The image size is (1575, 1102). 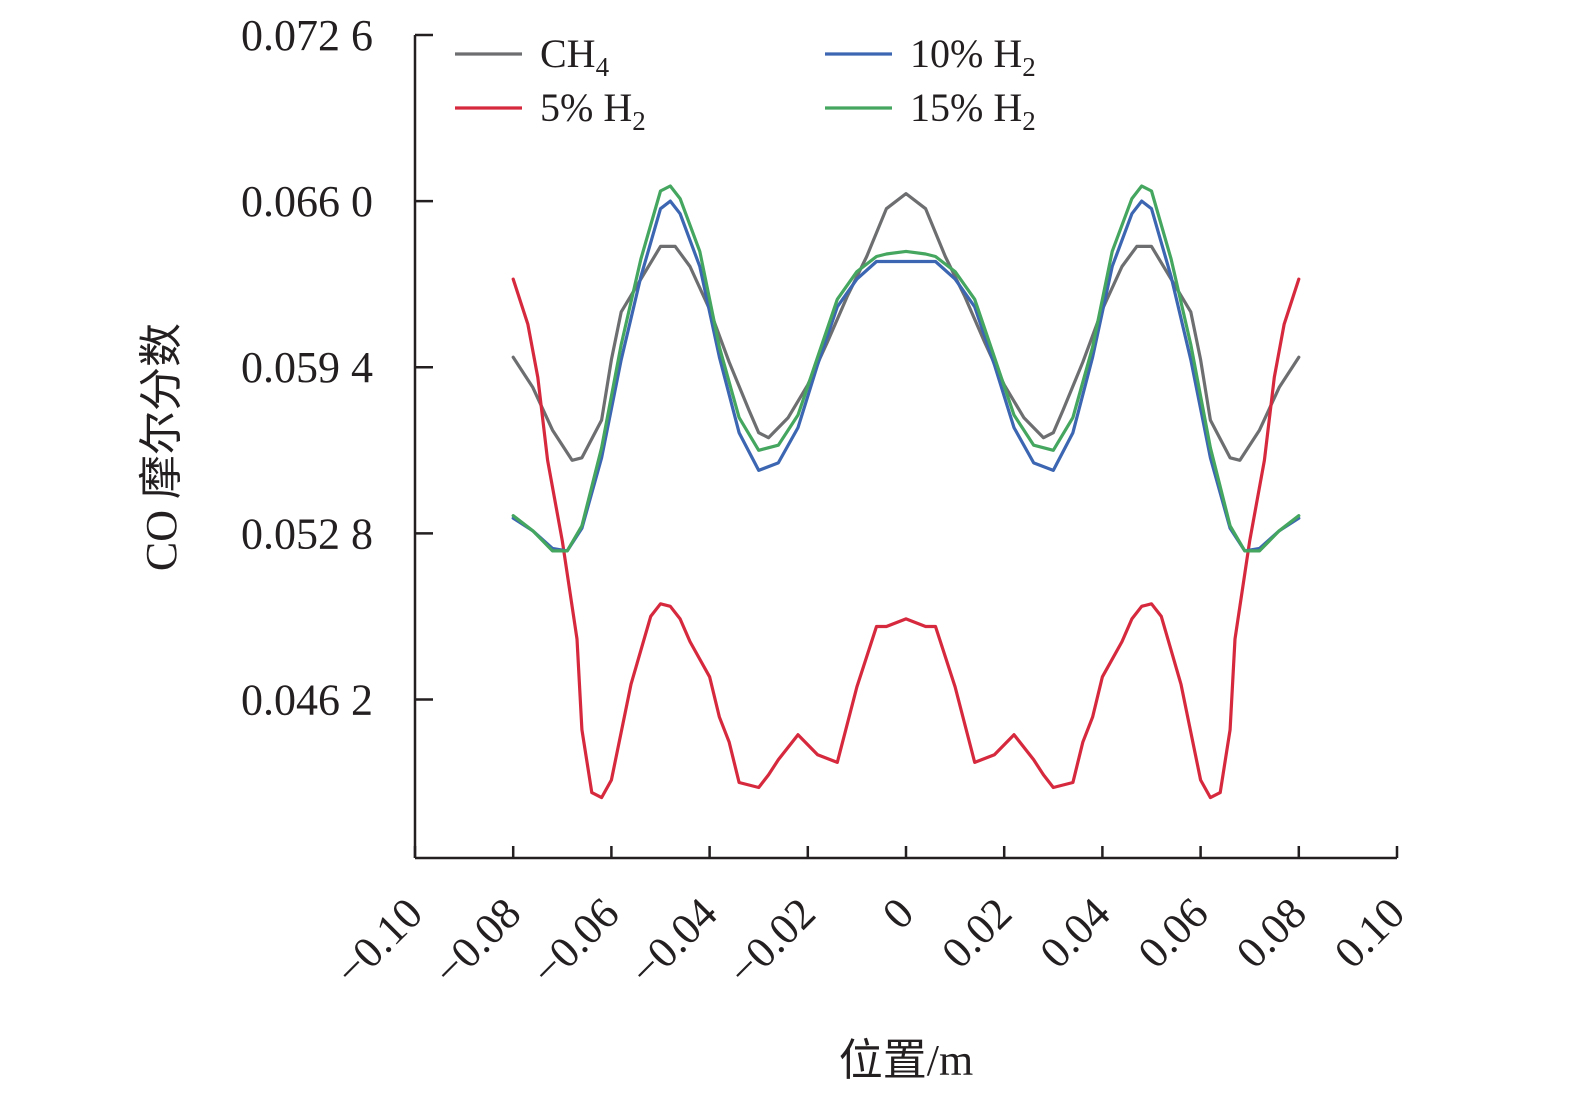 What do you see at coordinates (673, 941) in the screenshot?
I see `x-tick-label: −0.04` at bounding box center [673, 941].